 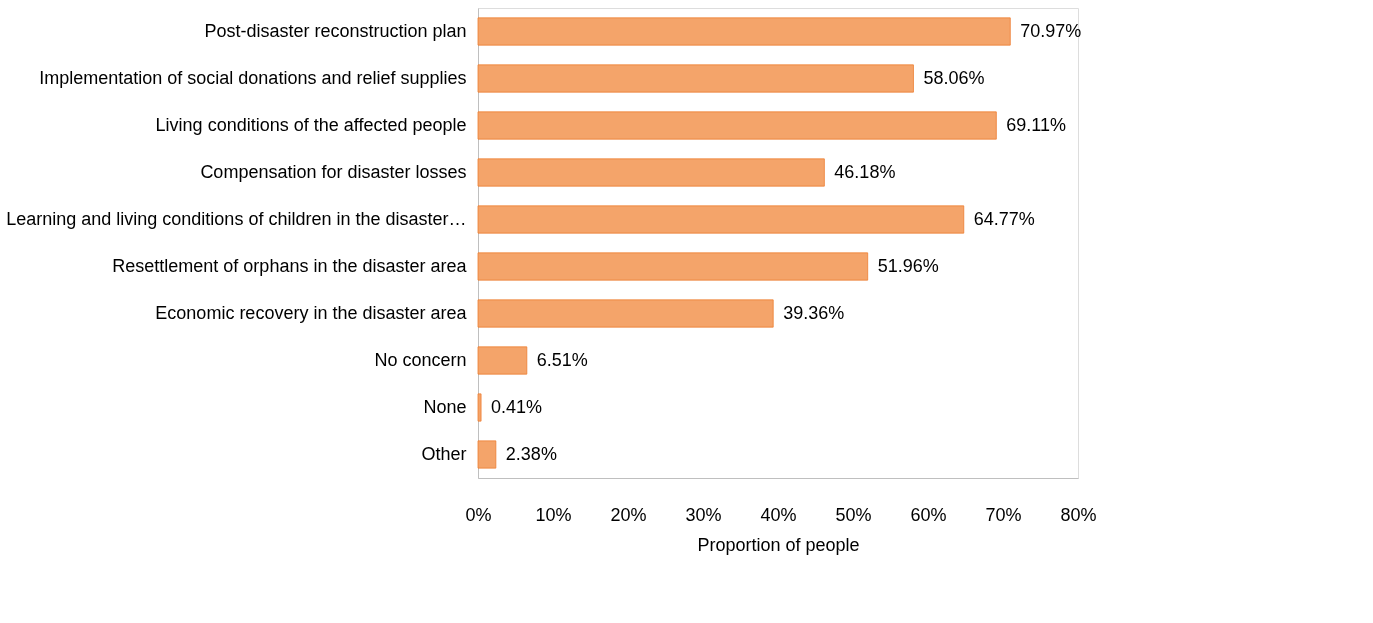 What do you see at coordinates (703, 514) in the screenshot?
I see `x-tick-label: 30%` at bounding box center [703, 514].